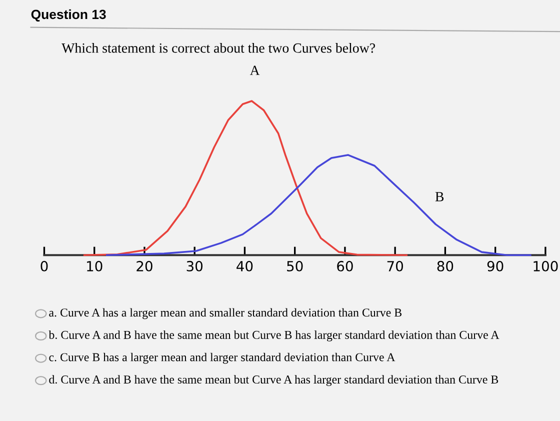 Image resolution: width=560 pixels, height=421 pixels. Describe the element at coordinates (274, 336) in the screenshot. I see `text: b. Curve A and B have the same mean but Curve B has larger standard deviation than Curve A` at that location.